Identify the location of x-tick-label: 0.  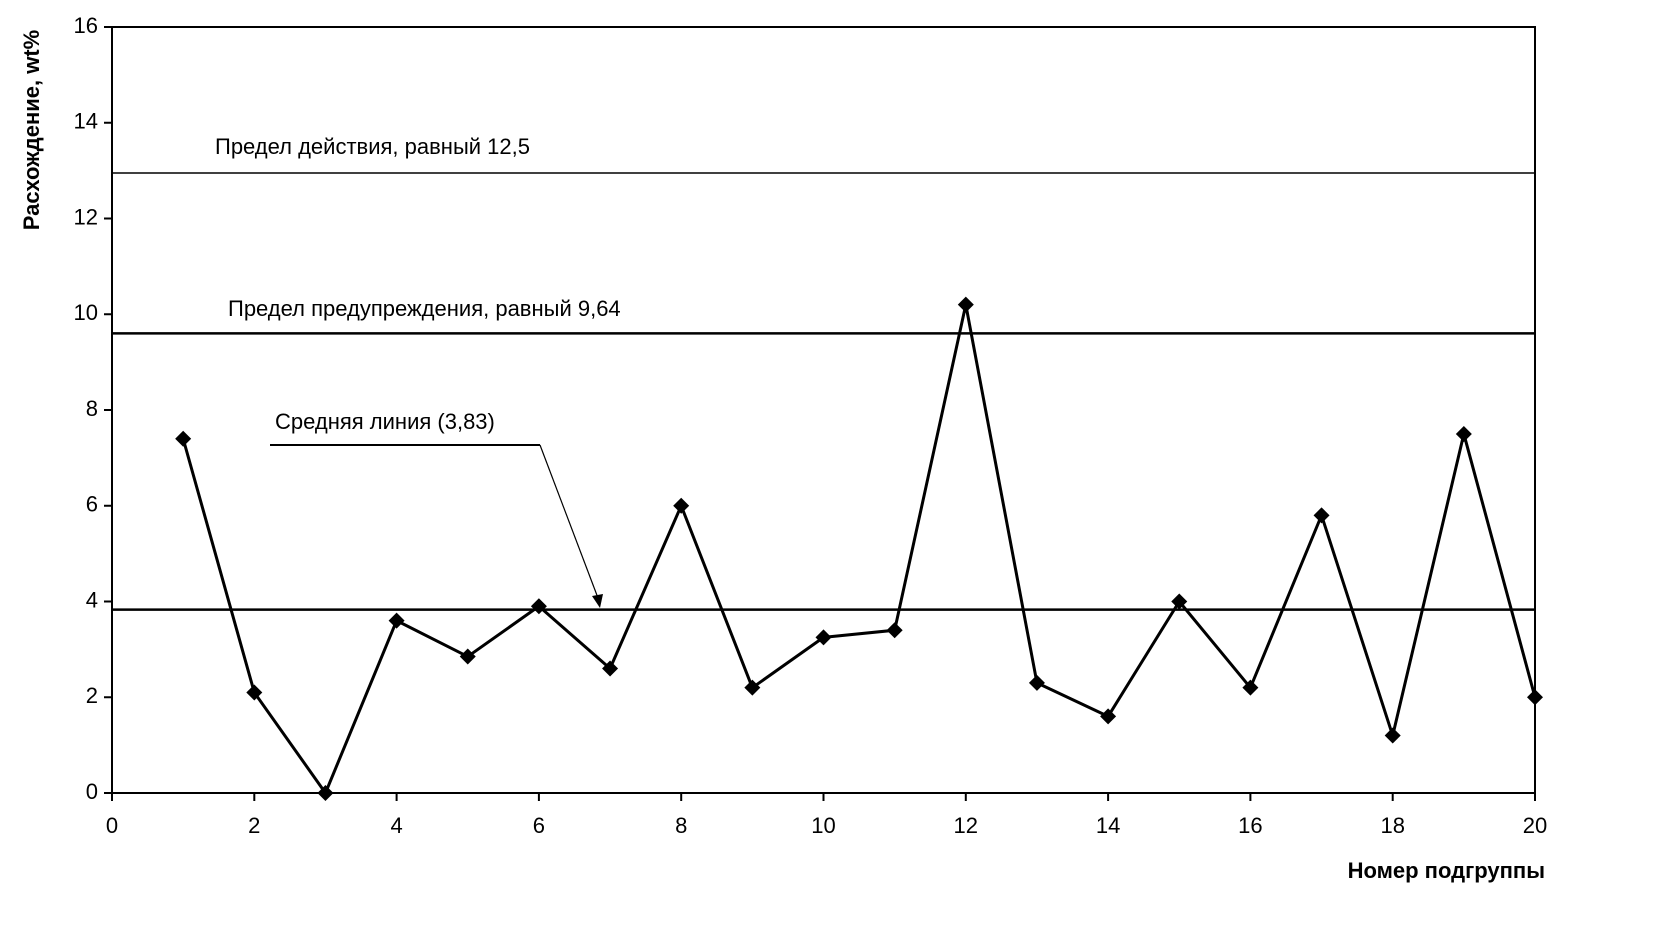
(112, 825).